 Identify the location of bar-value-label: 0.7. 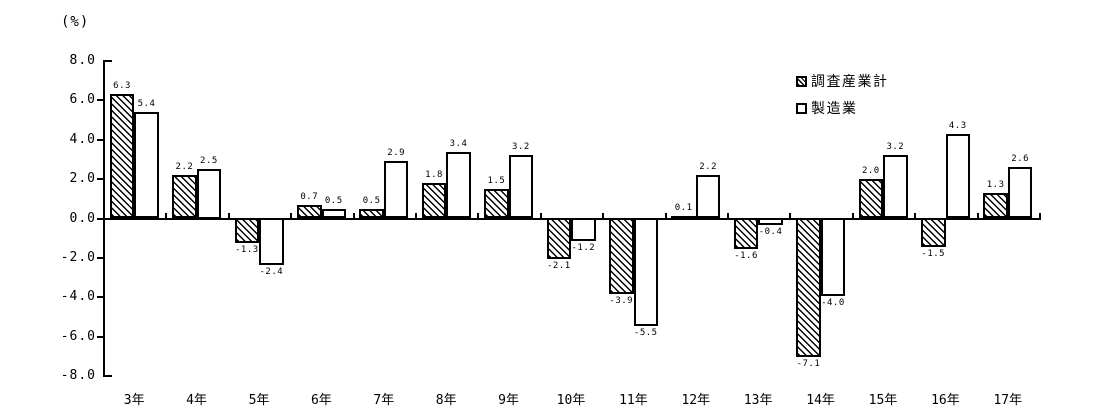
(309, 196).